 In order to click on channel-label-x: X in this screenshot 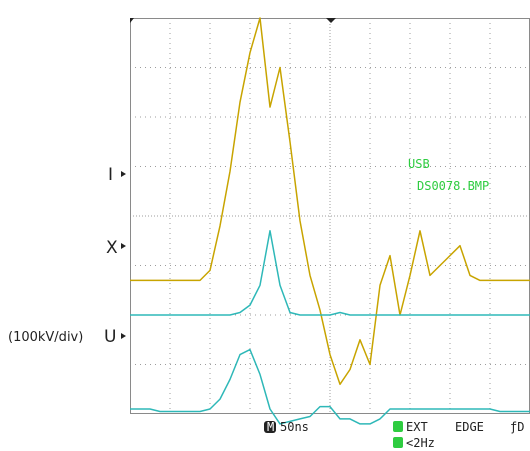, I will do `click(116, 248)`.